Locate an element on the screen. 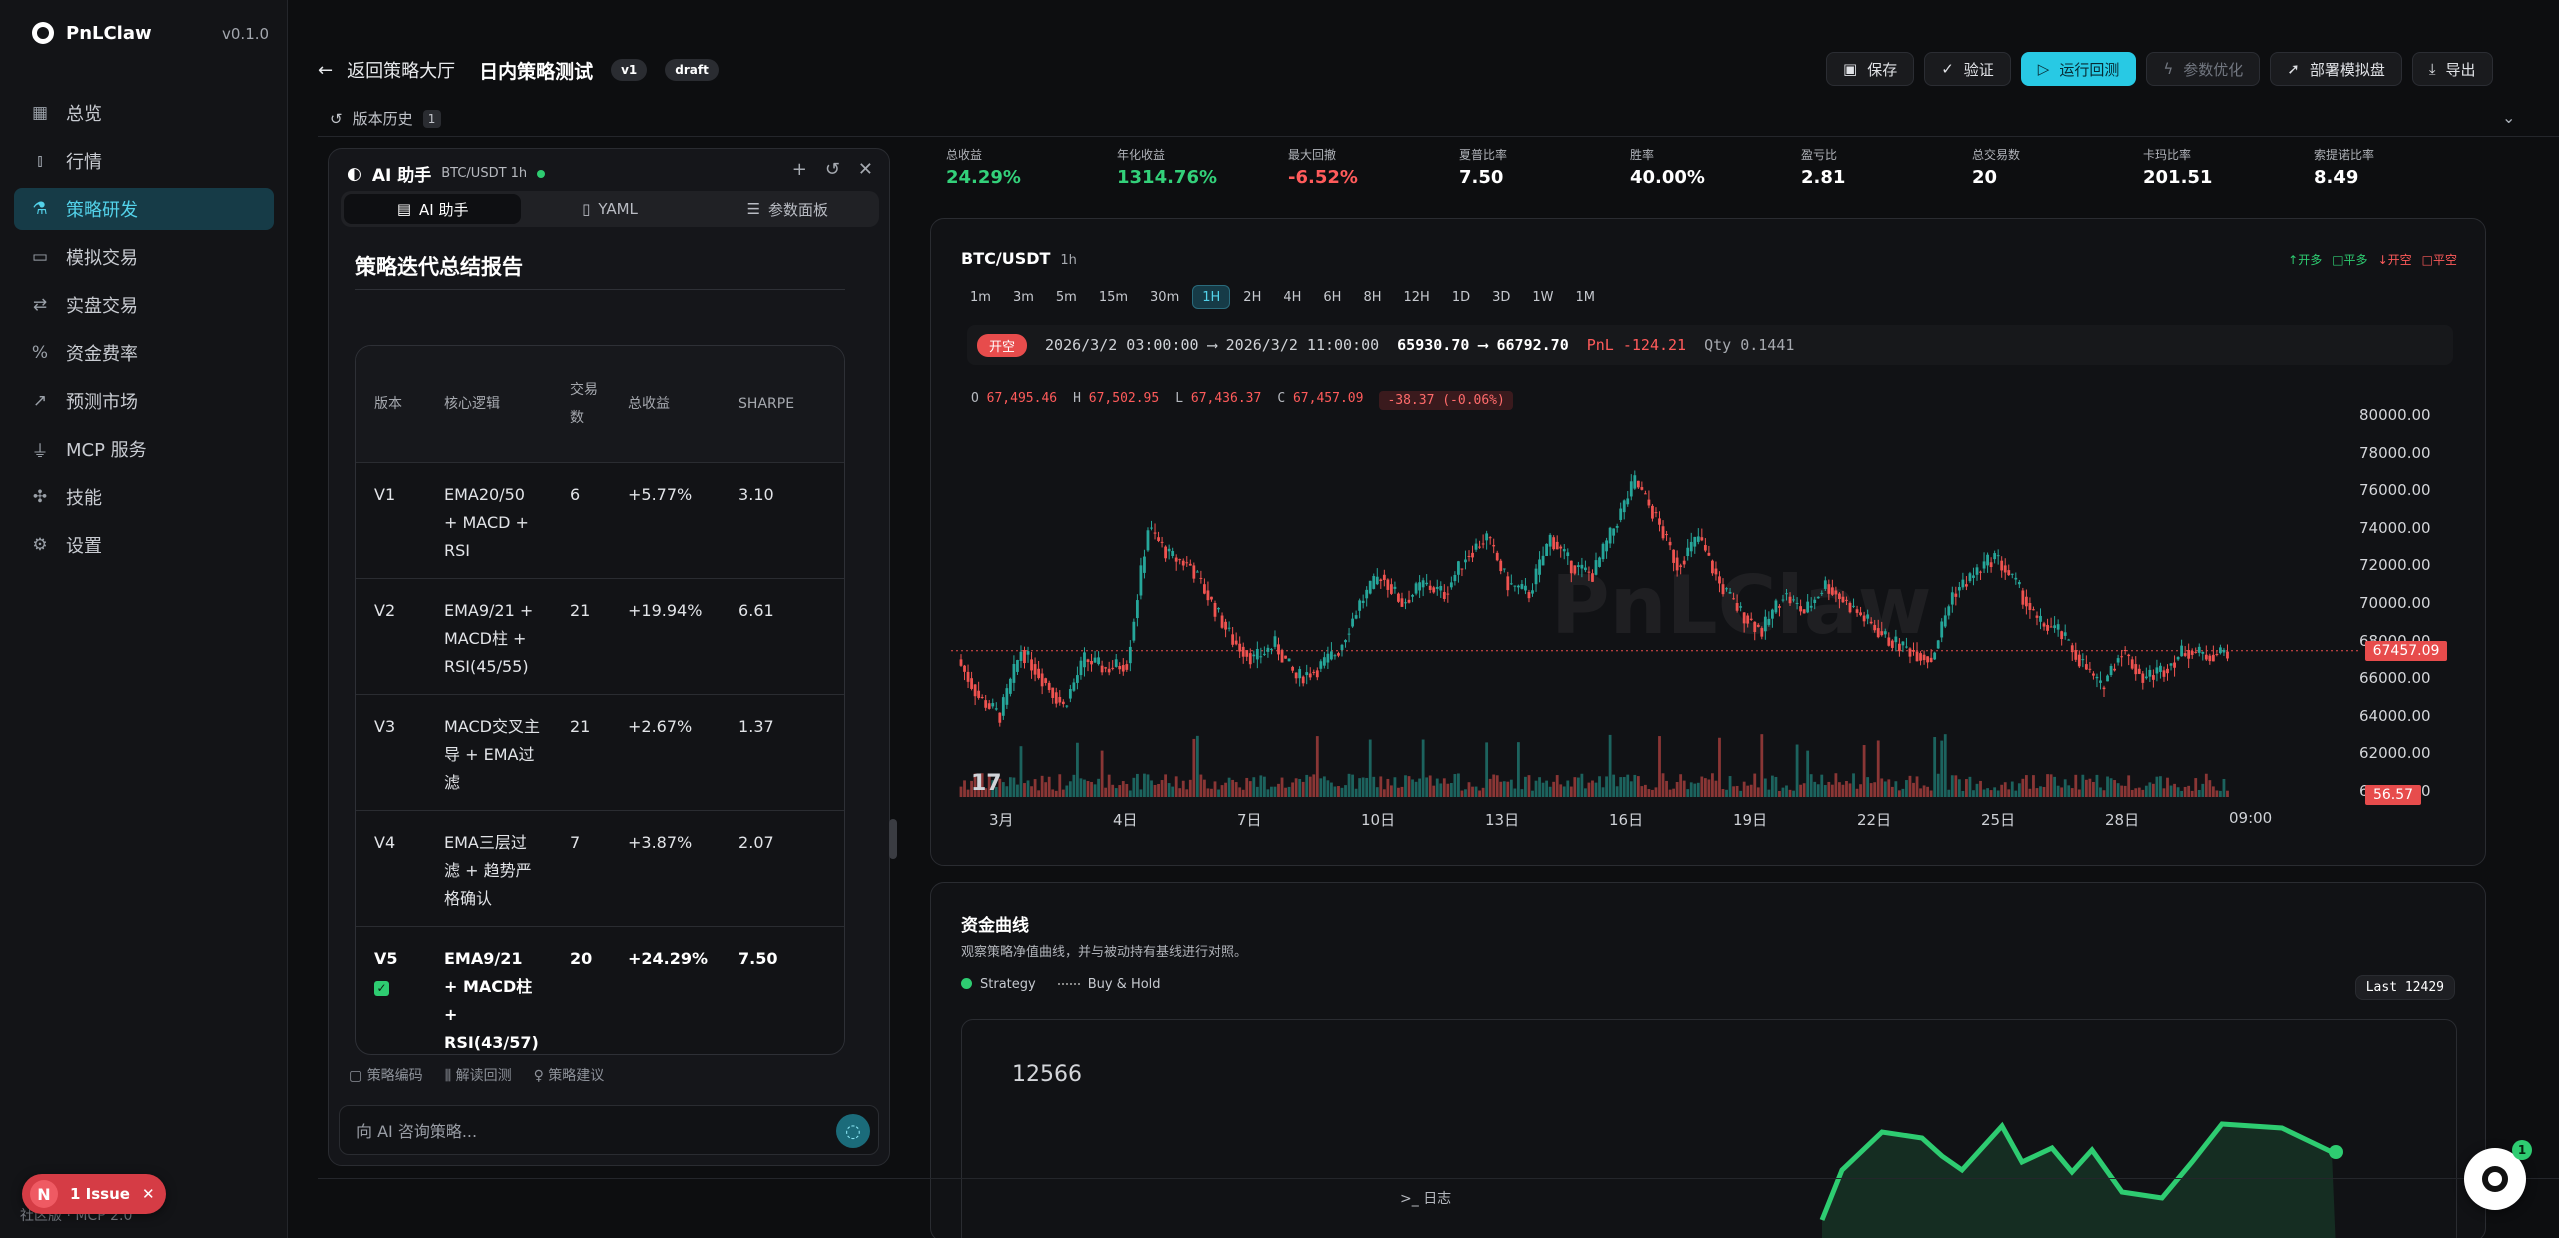  timeframe-5m: 5m is located at coordinates (1066, 297).